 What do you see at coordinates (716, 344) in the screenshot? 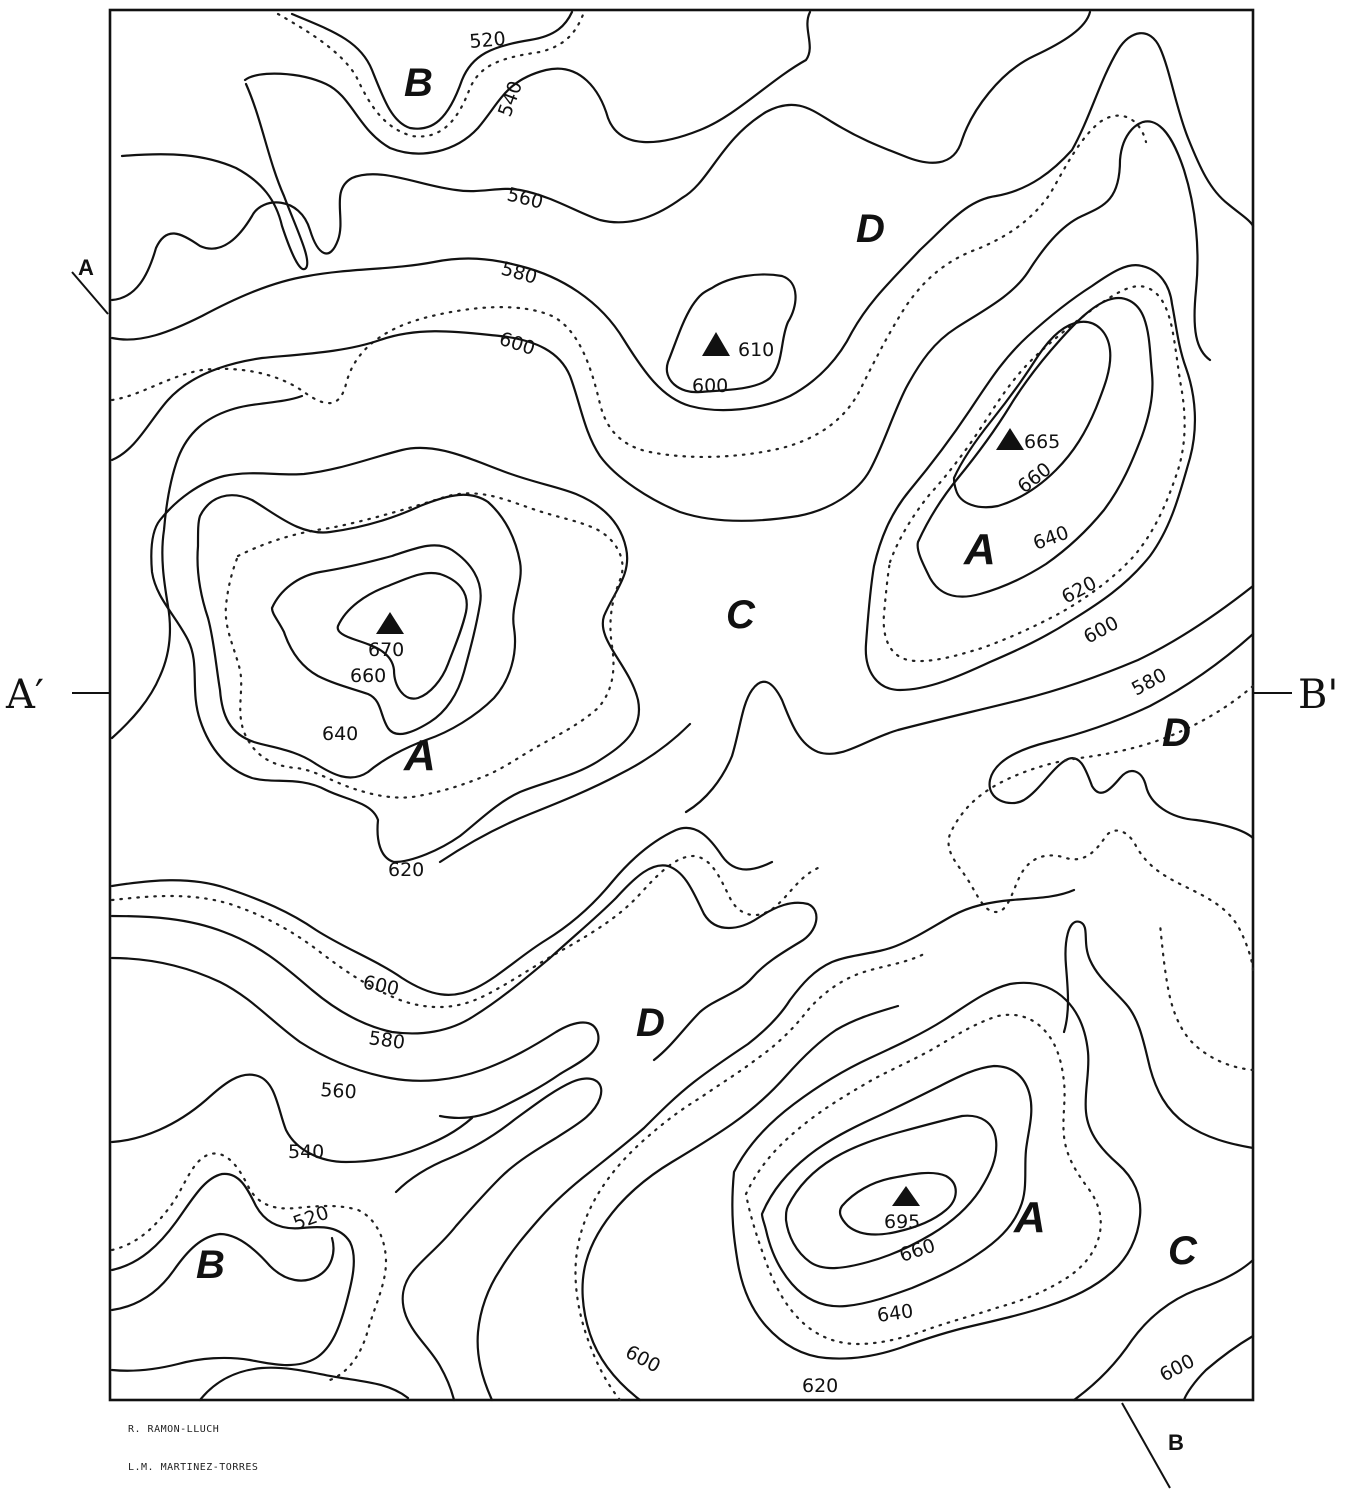
I see `peak-610-triangle` at bounding box center [716, 344].